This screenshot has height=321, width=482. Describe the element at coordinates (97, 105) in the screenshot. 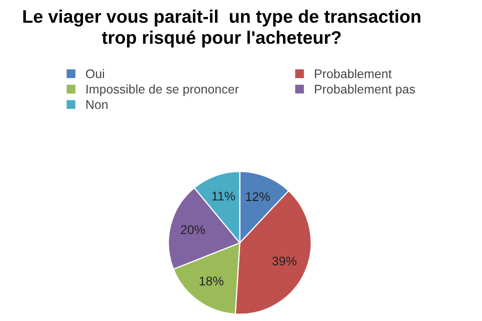

I see `legend-label: Non` at that location.